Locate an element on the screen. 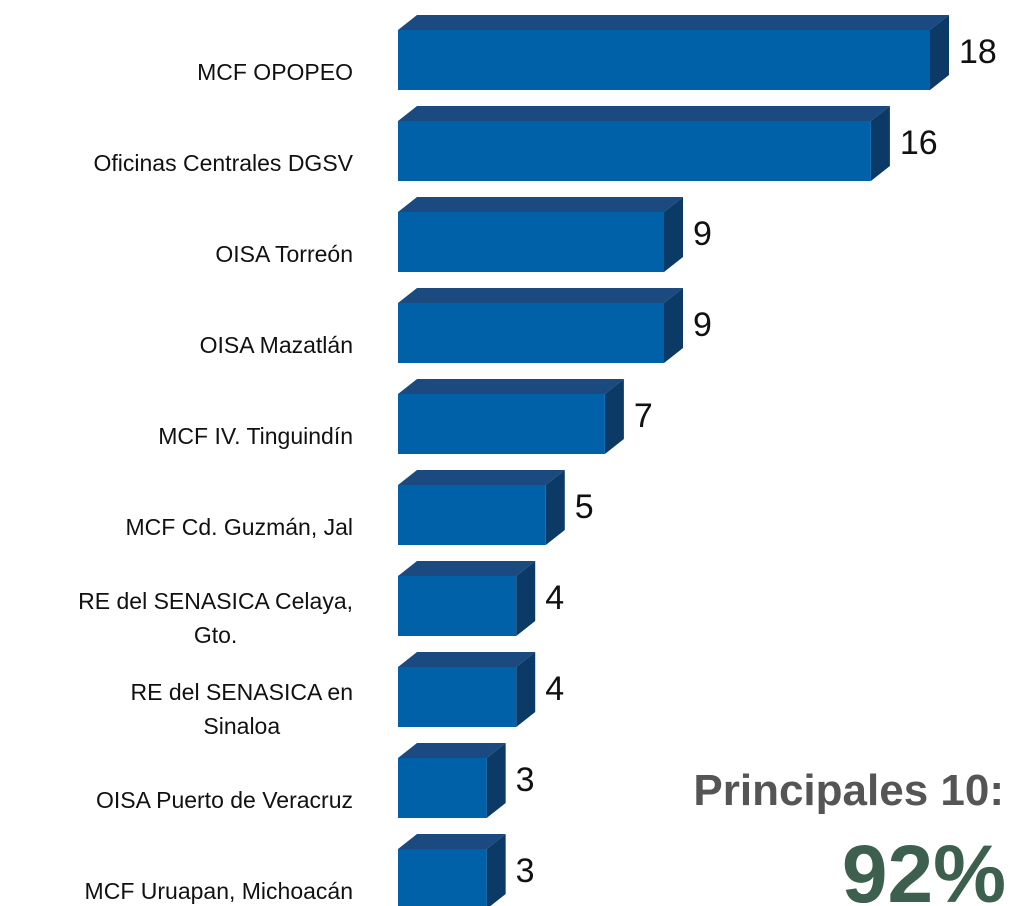 The width and height of the screenshot is (1016, 906). value-label: 7 is located at coordinates (643, 416).